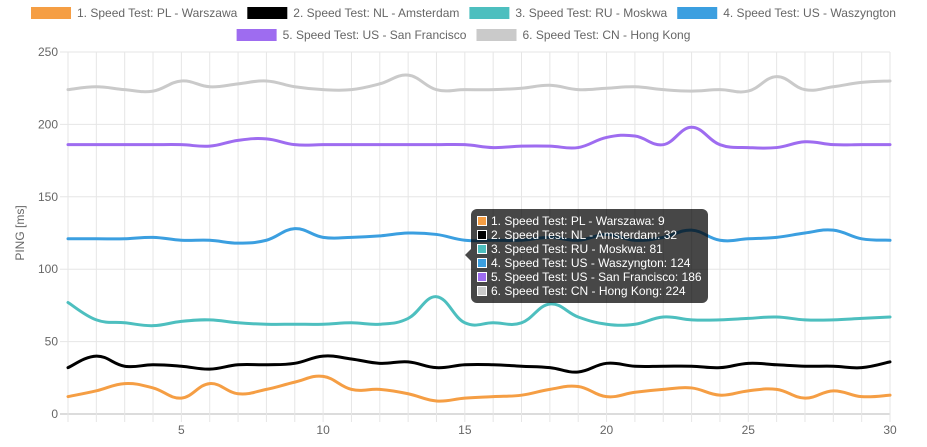 This screenshot has width=927, height=447. What do you see at coordinates (786, 13) in the screenshot?
I see `legend-item: 4. Speed Test: US - Waszyngton` at bounding box center [786, 13].